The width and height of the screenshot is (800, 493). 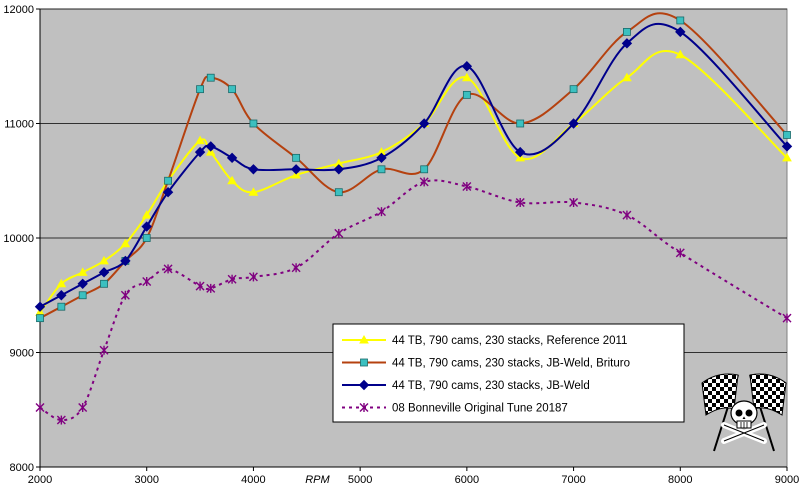 I want to click on y-tick-label: 11000, so click(x=19, y=125).